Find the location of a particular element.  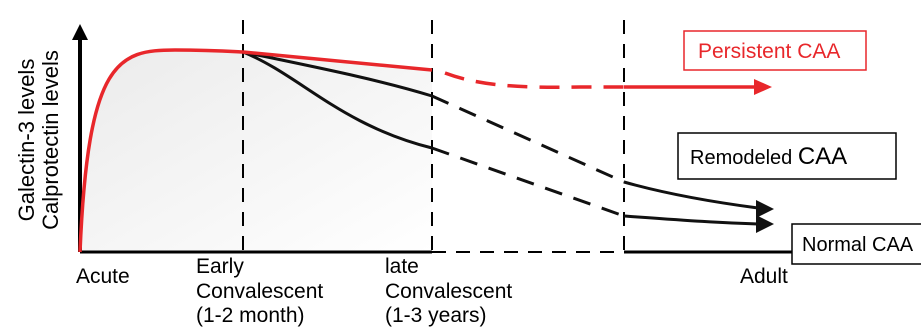

stage-acute-label: Acute is located at coordinates (103, 276).